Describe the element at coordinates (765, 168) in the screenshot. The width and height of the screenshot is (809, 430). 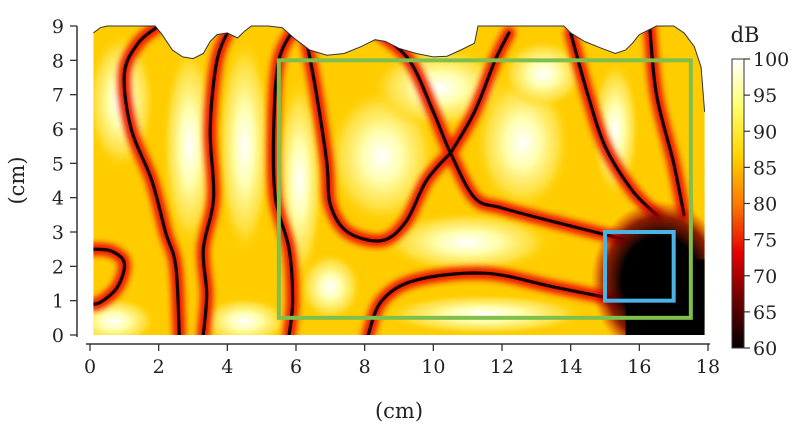
I see `colorbar-tick-label: 85` at that location.